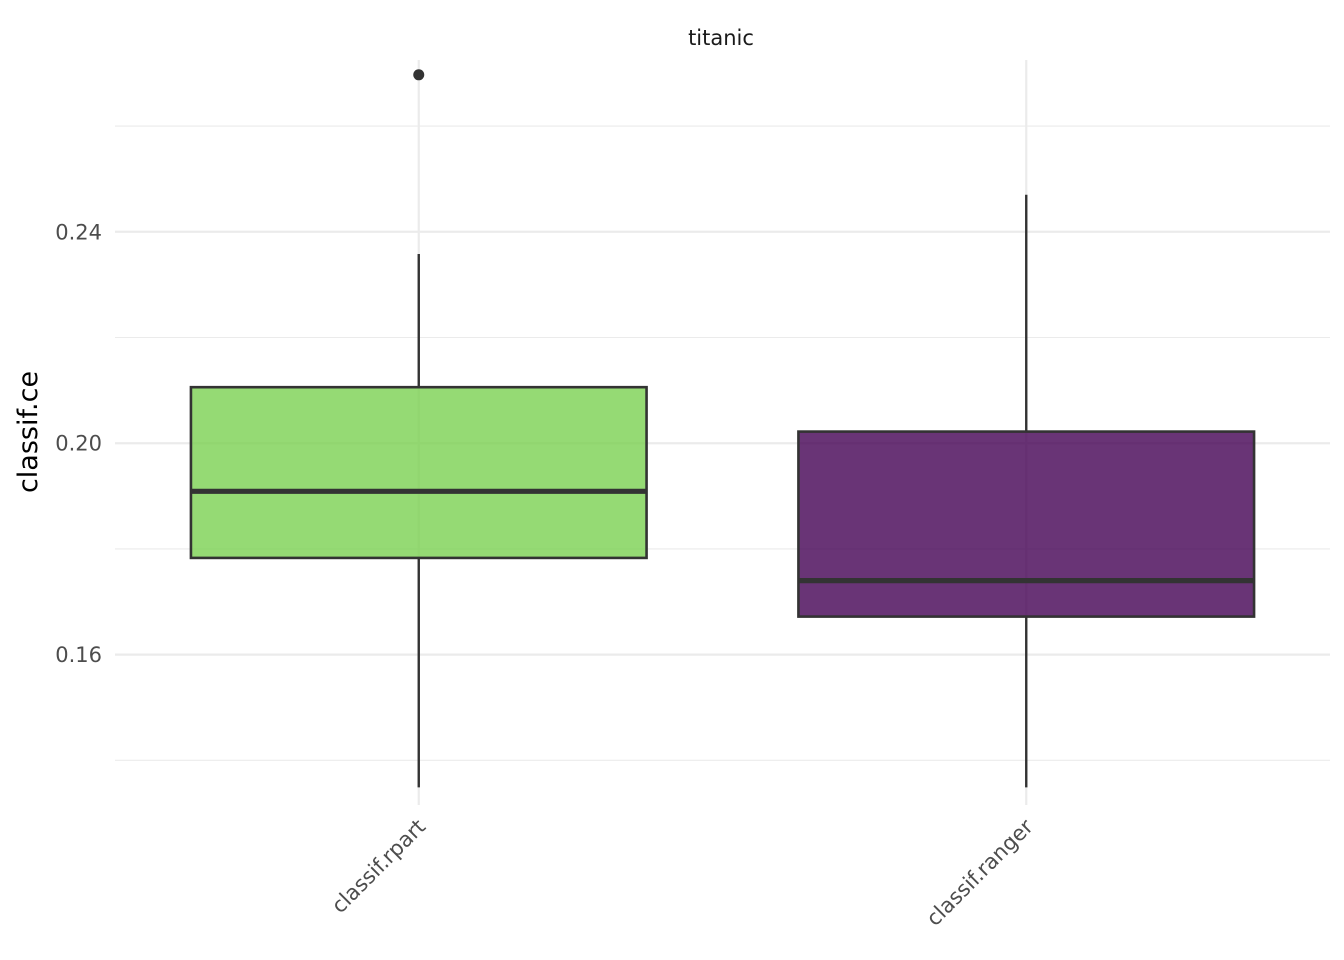 This screenshot has height=960, width=1344. I want to click on y-axis-label: classif.ce, so click(28, 432).